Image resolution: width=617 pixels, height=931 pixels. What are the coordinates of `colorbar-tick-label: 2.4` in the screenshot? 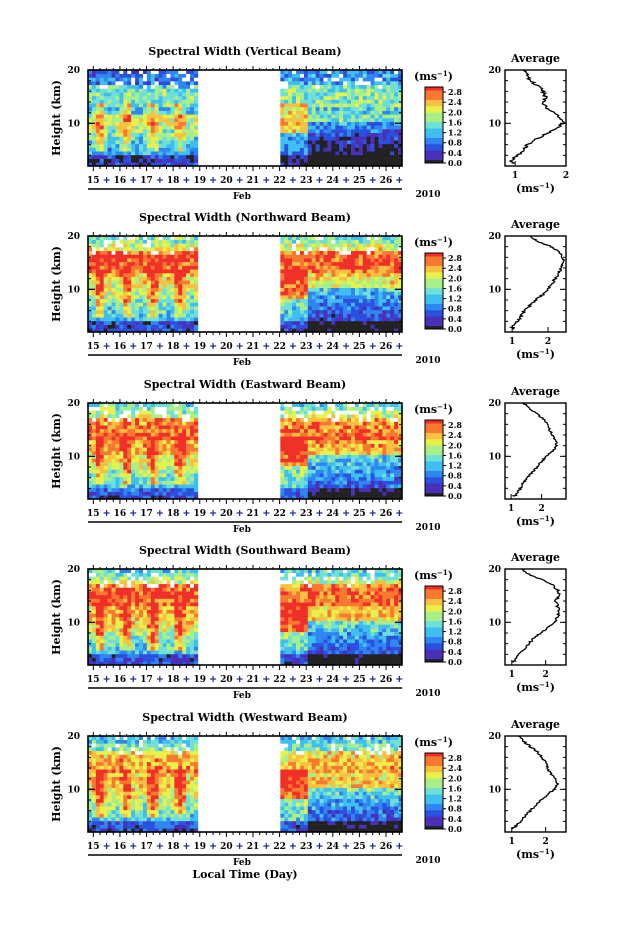 It's located at (455, 268).